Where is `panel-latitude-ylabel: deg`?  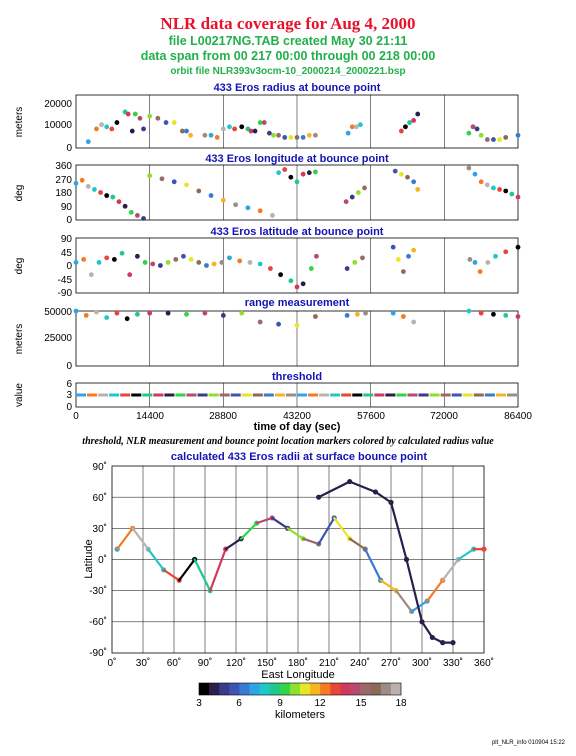
panel-latitude-ylabel: deg is located at coordinates (19, 266).